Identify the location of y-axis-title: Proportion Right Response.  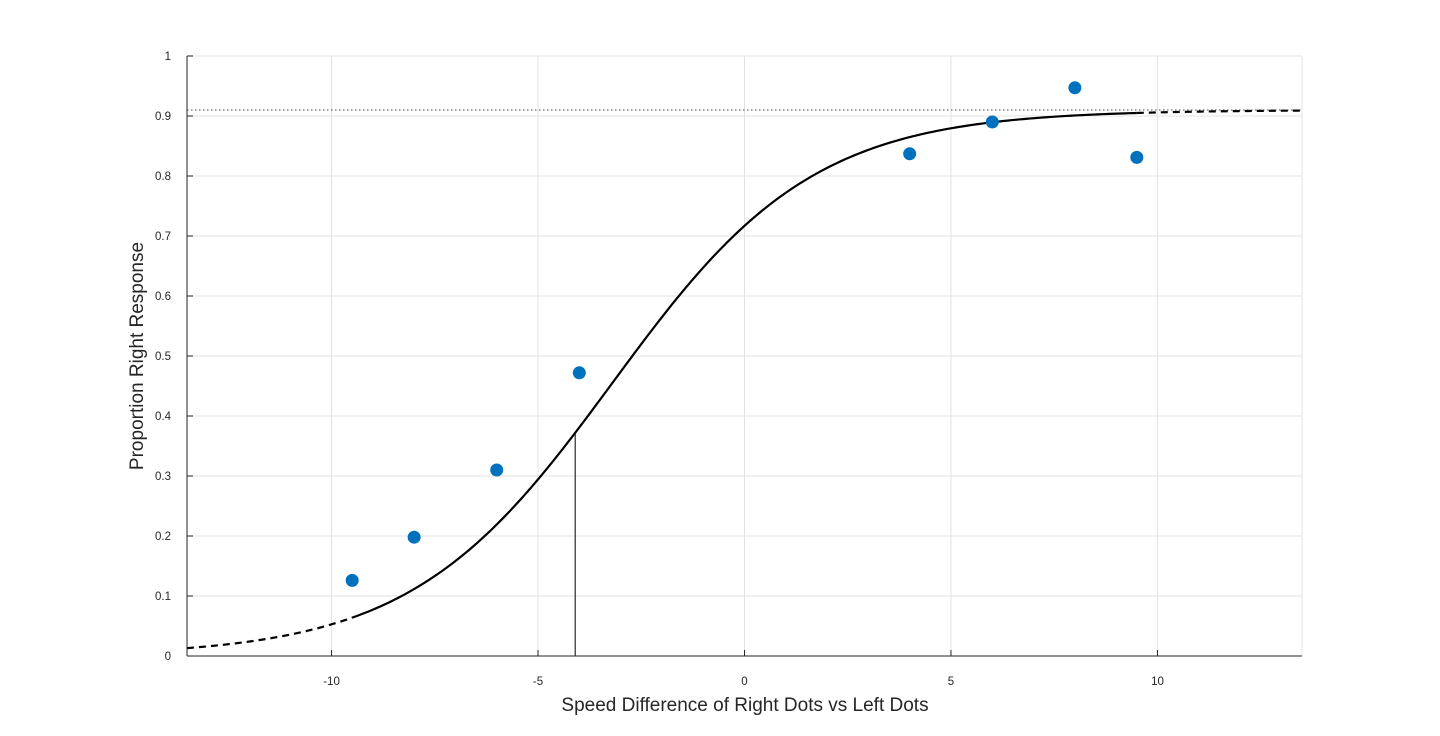
(137, 356).